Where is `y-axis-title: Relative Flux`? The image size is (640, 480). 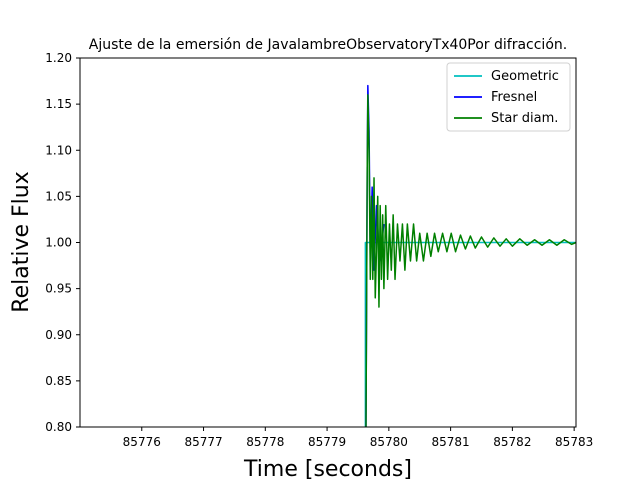
y-axis-title: Relative Flux is located at coordinates (21, 241).